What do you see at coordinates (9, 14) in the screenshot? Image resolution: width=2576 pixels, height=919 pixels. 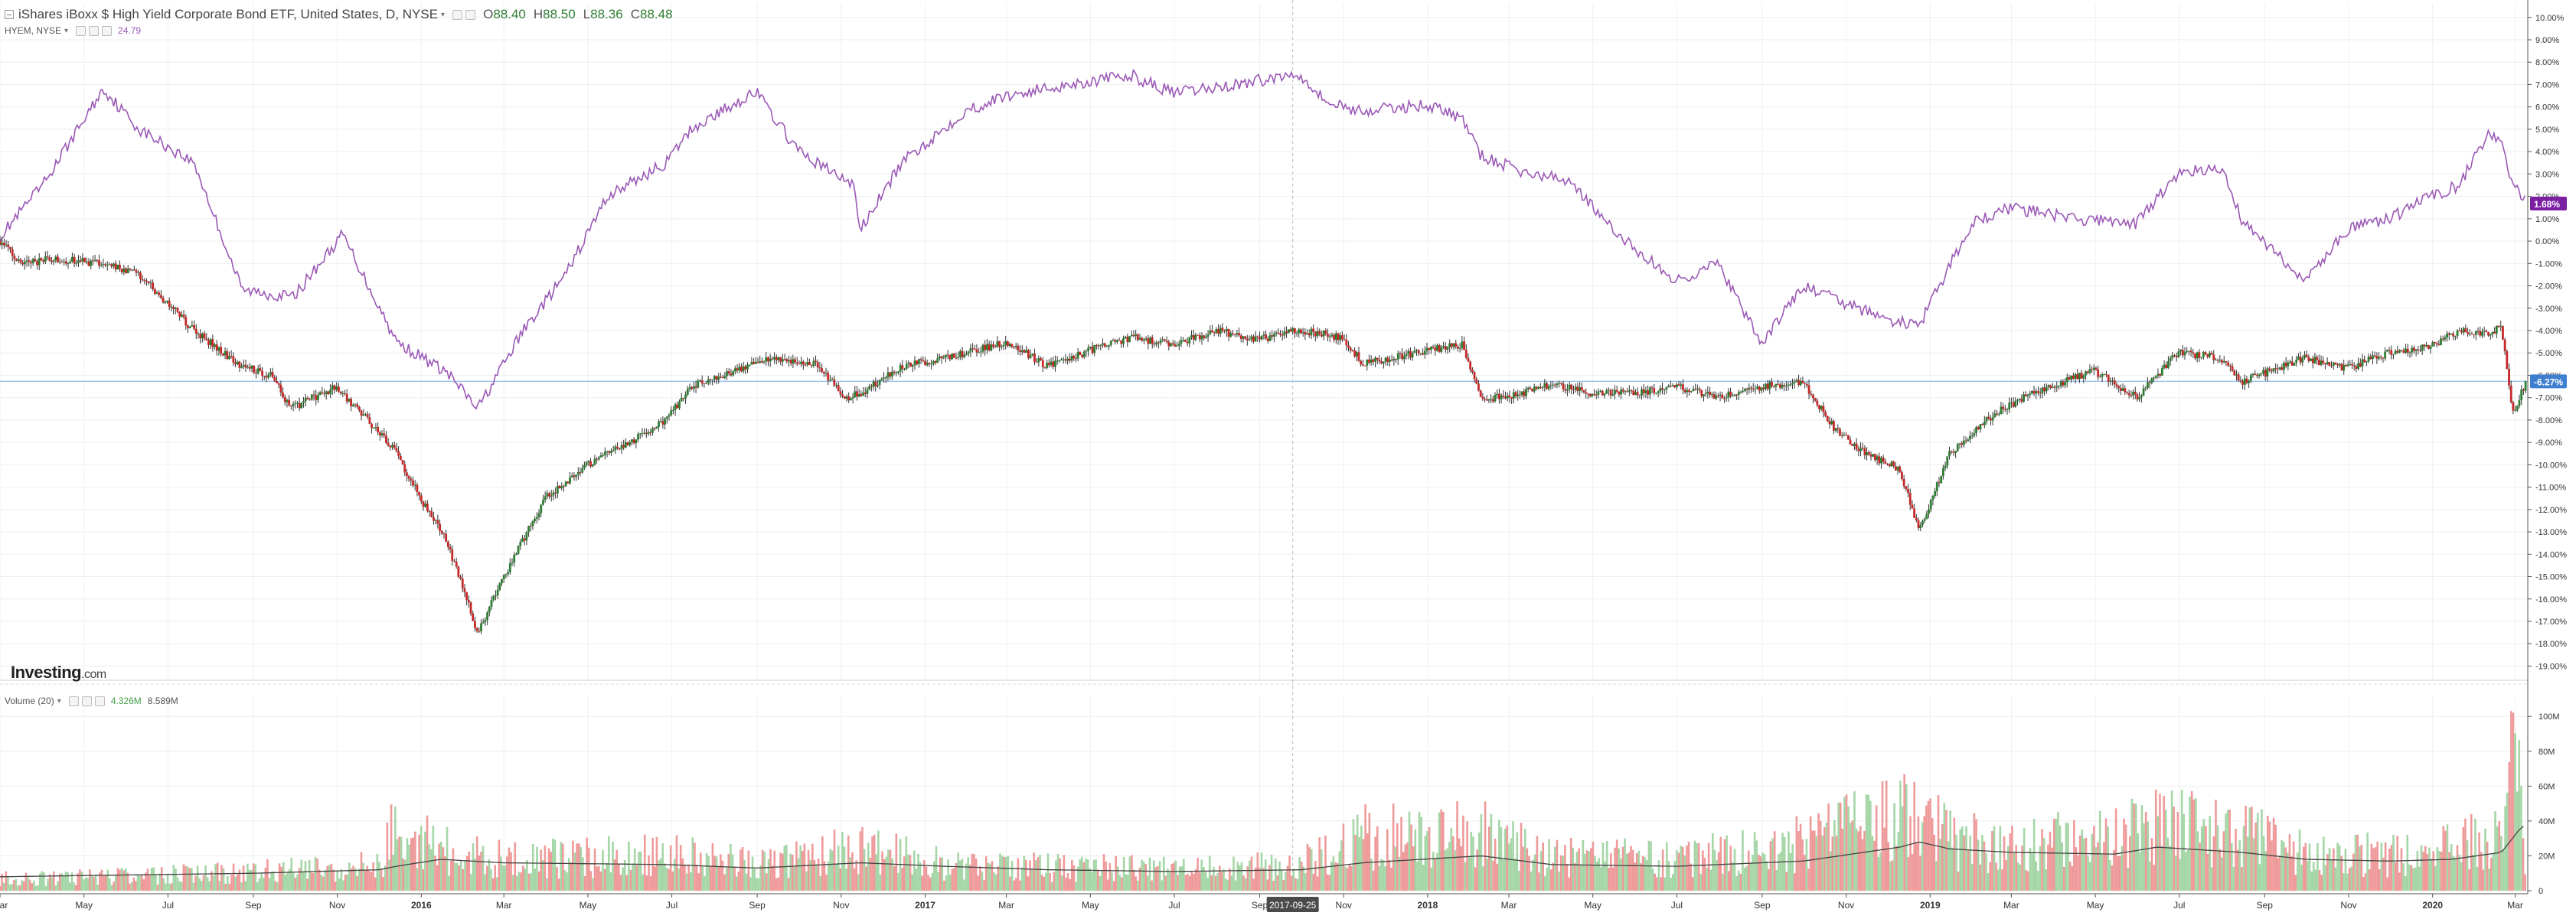 I see `collapse-legend-icon` at bounding box center [9, 14].